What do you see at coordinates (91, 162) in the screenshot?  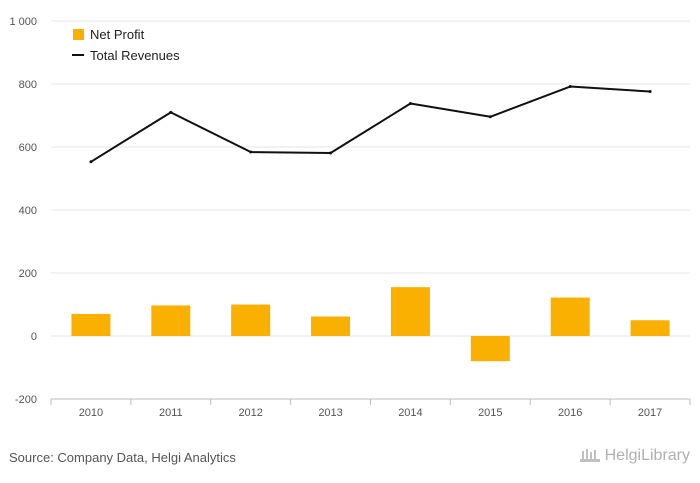 I see `point-total-revenues-2010` at bounding box center [91, 162].